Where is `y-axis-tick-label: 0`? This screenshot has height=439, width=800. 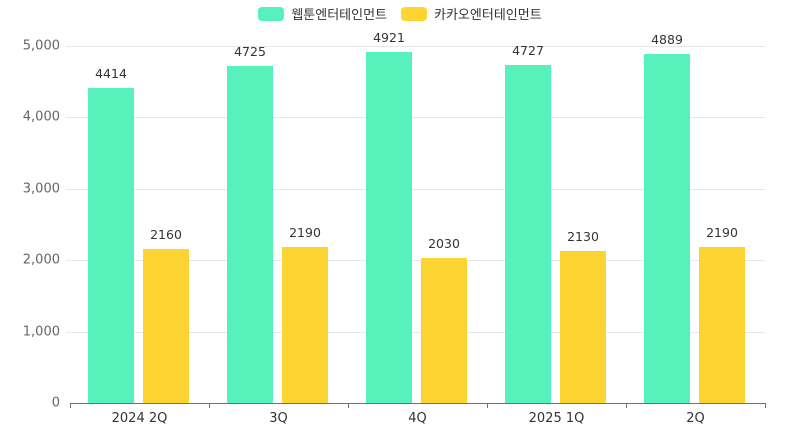 y-axis-tick-label: 0 is located at coordinates (55, 403).